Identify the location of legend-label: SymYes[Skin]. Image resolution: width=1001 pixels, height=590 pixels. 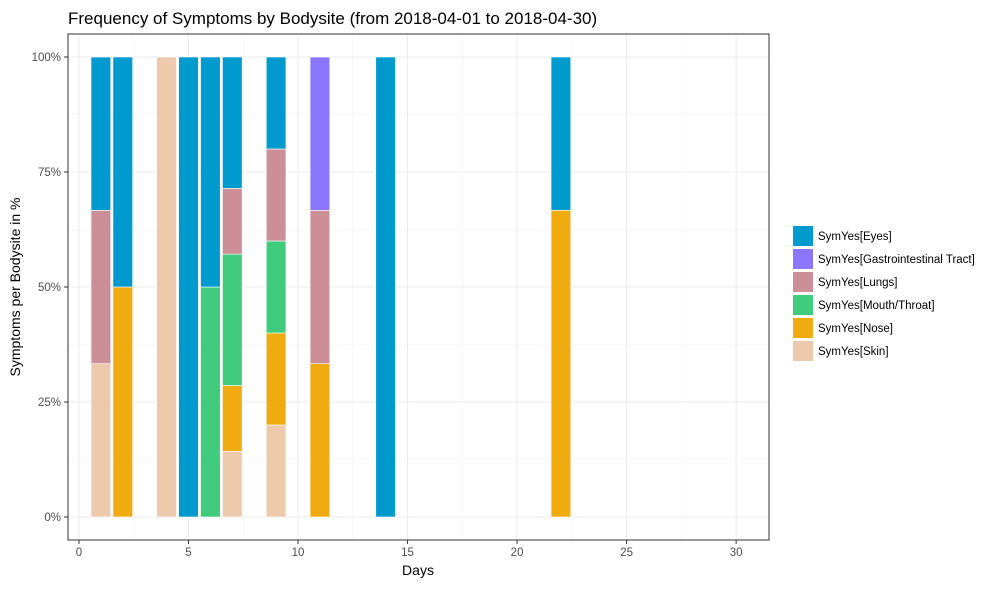
(853, 352).